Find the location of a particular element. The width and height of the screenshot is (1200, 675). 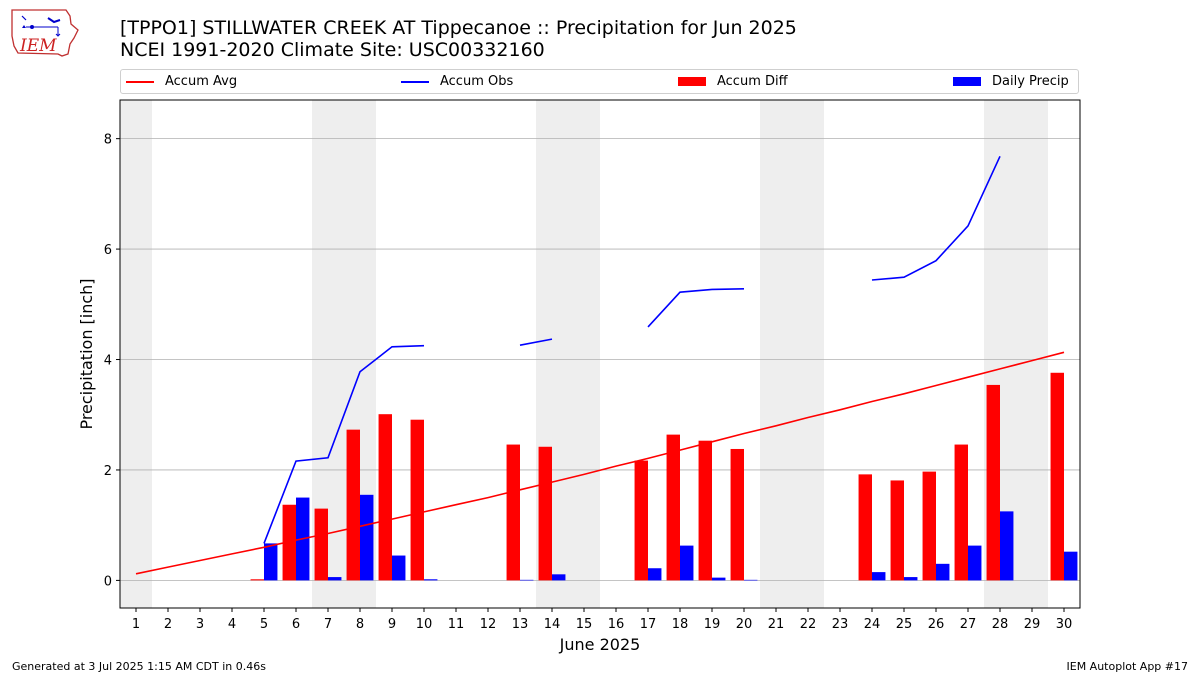

y-axis-label: Precipitation [inch] is located at coordinates (86, 353).